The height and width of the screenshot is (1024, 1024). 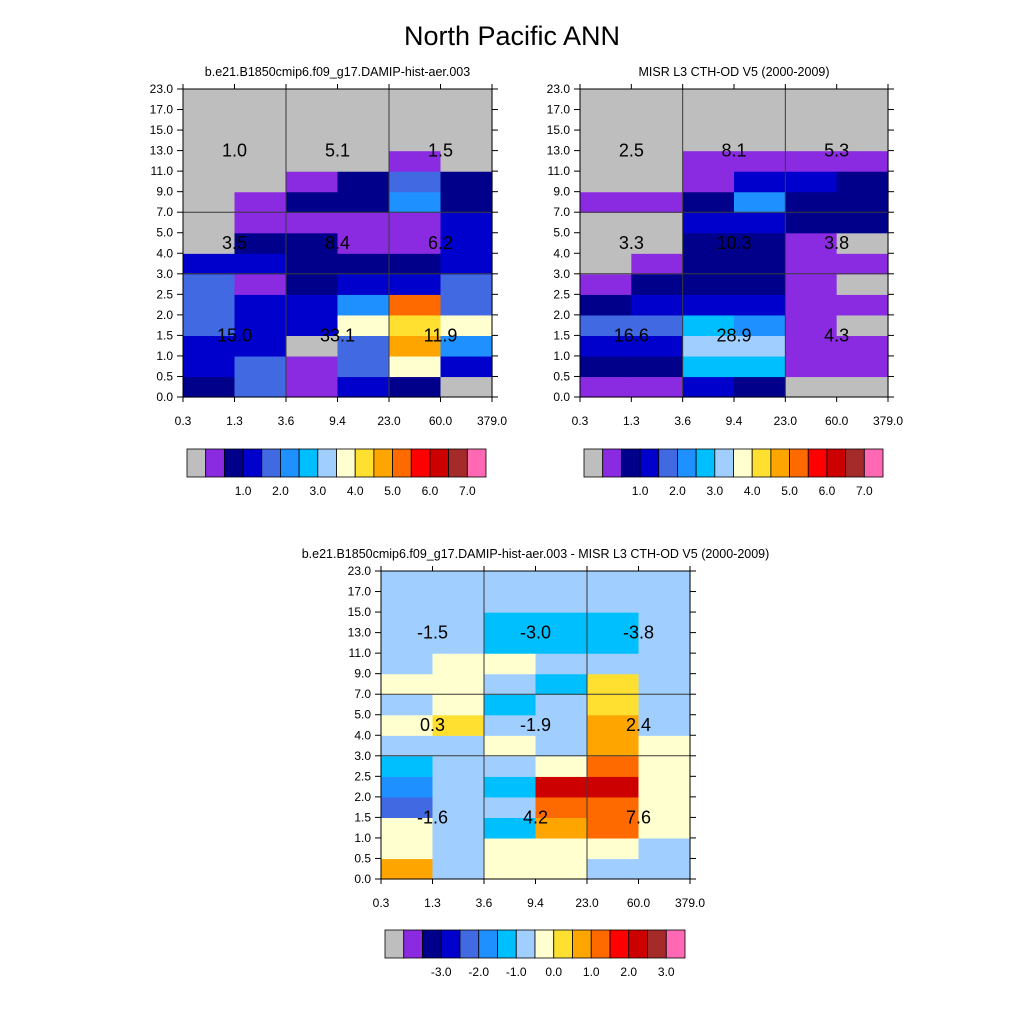 I want to click on group-value-label: 7.6, so click(x=638, y=817).